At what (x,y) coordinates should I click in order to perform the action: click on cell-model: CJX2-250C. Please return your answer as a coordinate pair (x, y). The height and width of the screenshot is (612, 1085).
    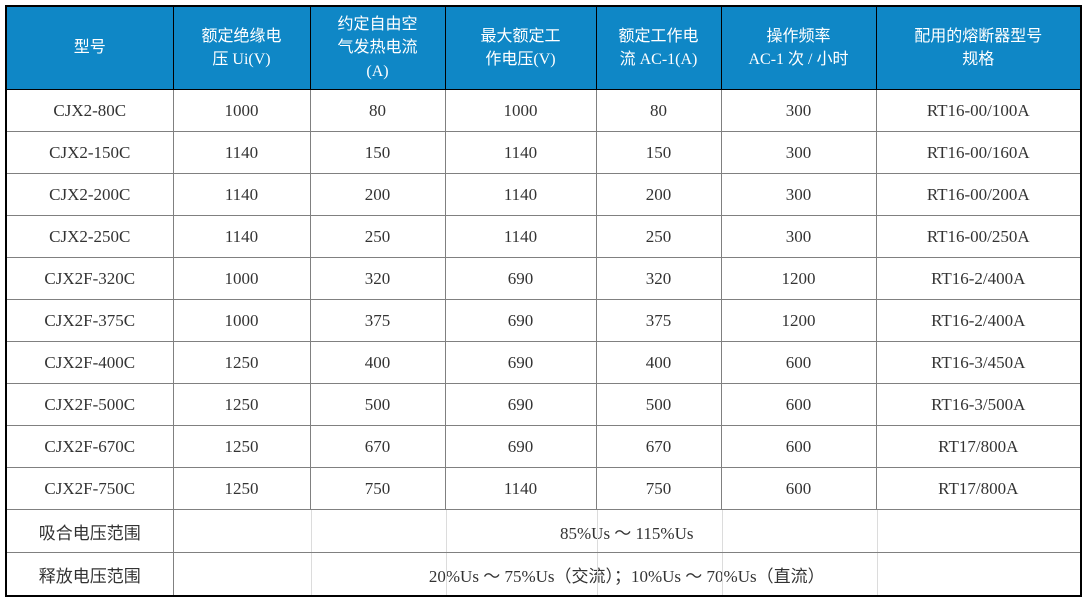
    Looking at the image, I should click on (89, 236).